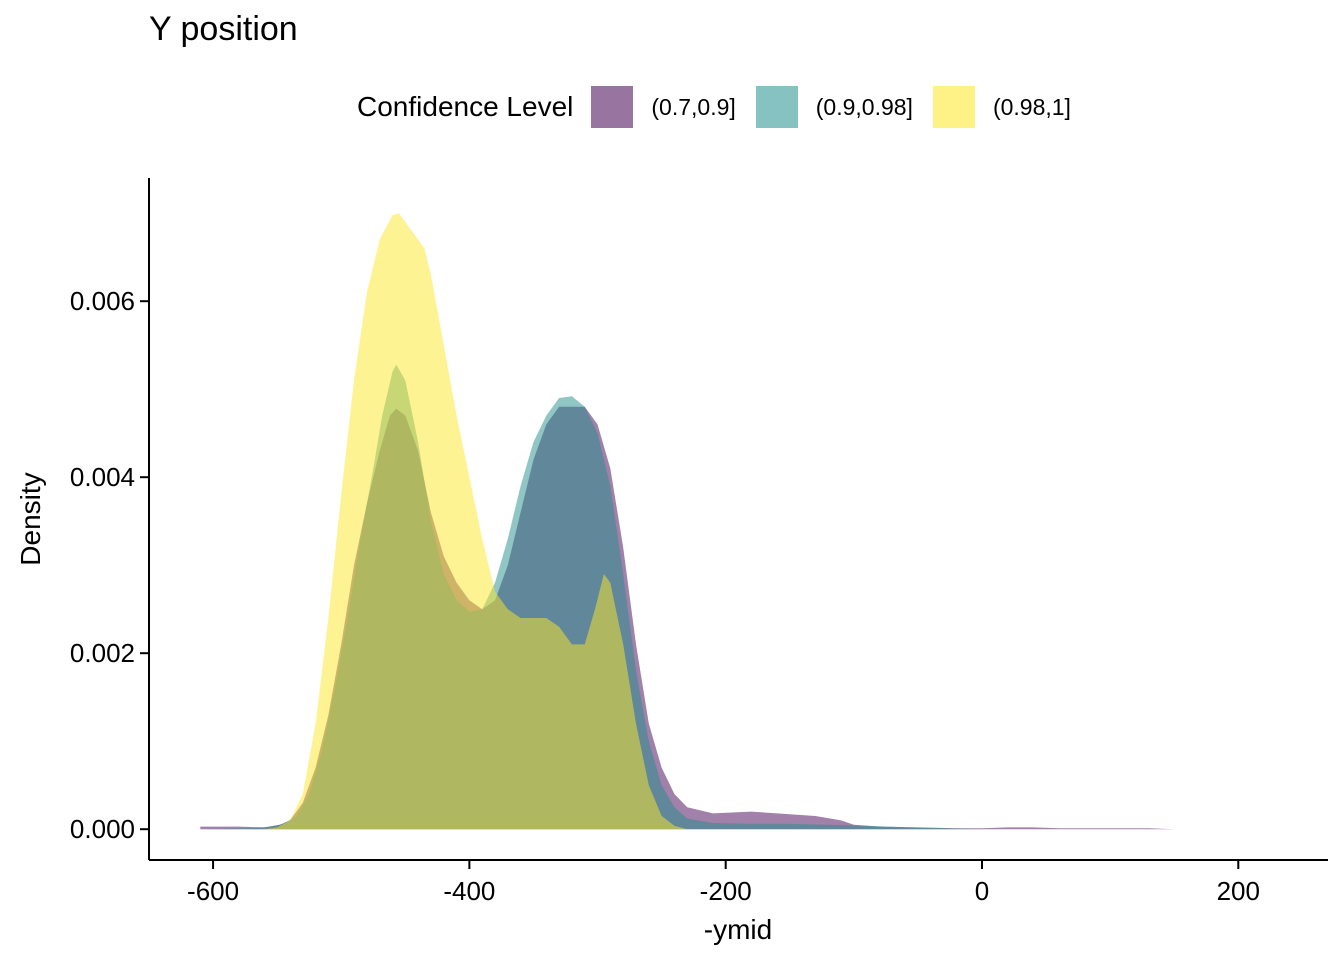  What do you see at coordinates (102, 653) in the screenshot?
I see `y-tick-label: 0.002` at bounding box center [102, 653].